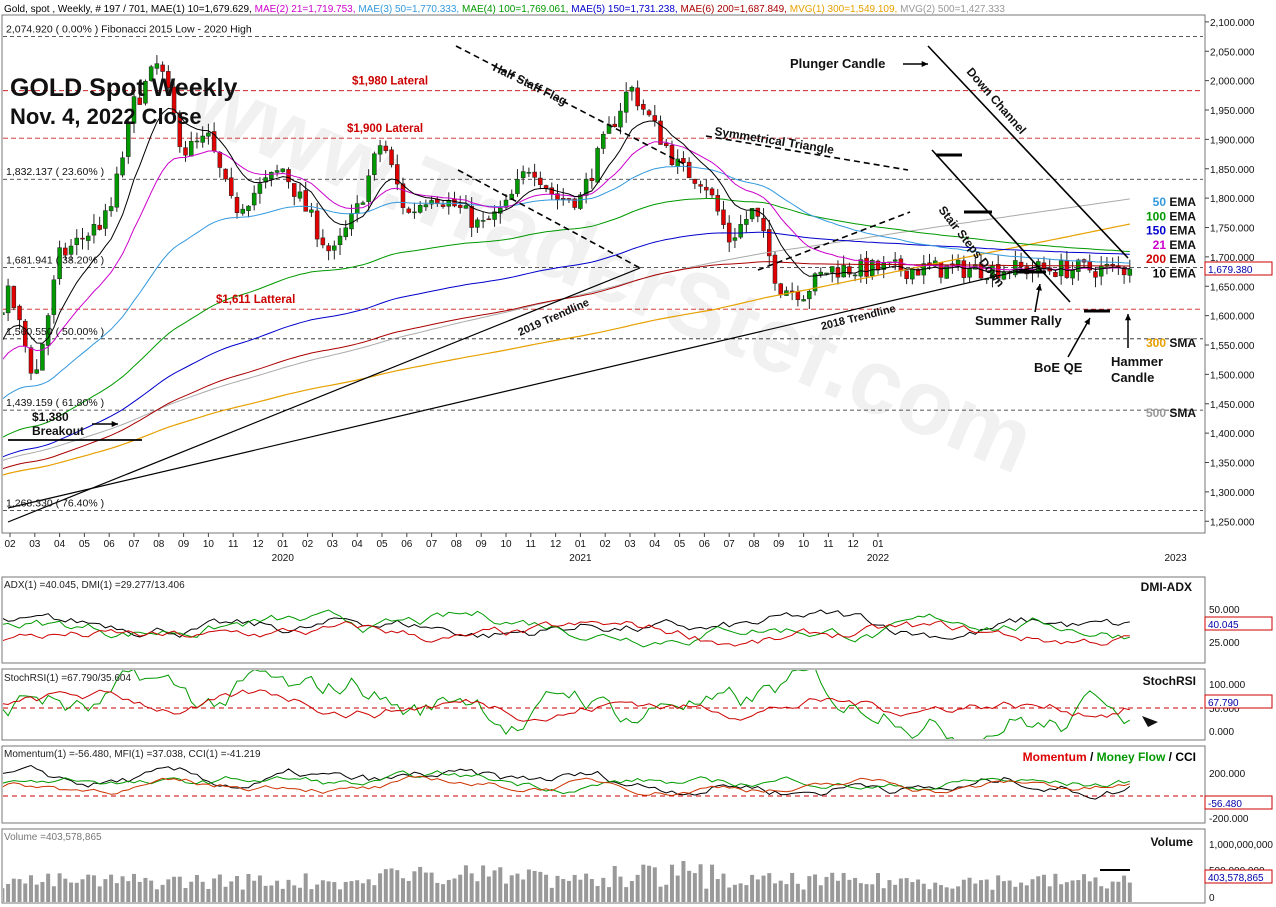 The width and height of the screenshot is (1276, 907). Describe the element at coordinates (566, 633) in the screenshot. I see `dmi-minus-line` at that location.